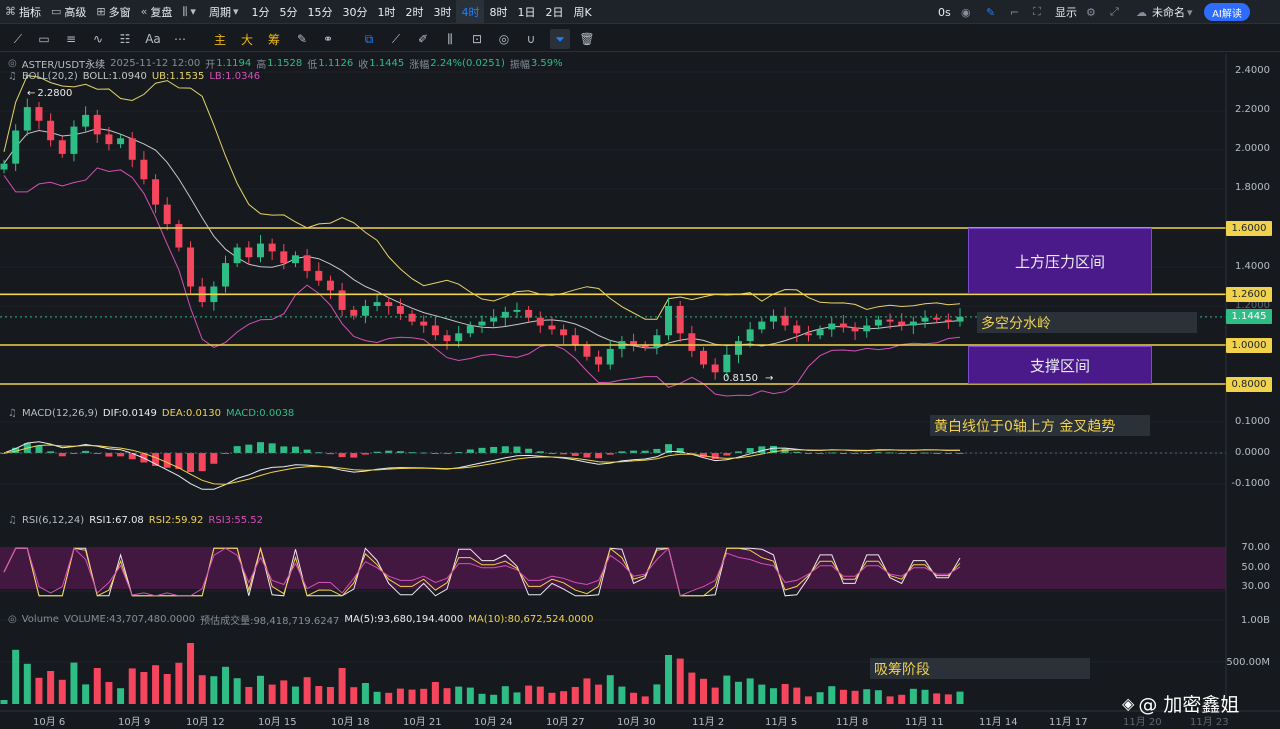  Describe the element at coordinates (587, 39) in the screenshot. I see `trash-icon: 🗑` at that location.